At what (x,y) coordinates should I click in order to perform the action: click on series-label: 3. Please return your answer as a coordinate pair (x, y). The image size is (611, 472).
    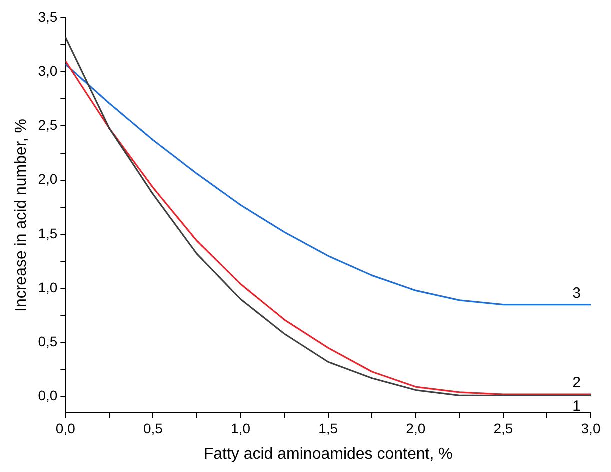
    Looking at the image, I should click on (576, 293).